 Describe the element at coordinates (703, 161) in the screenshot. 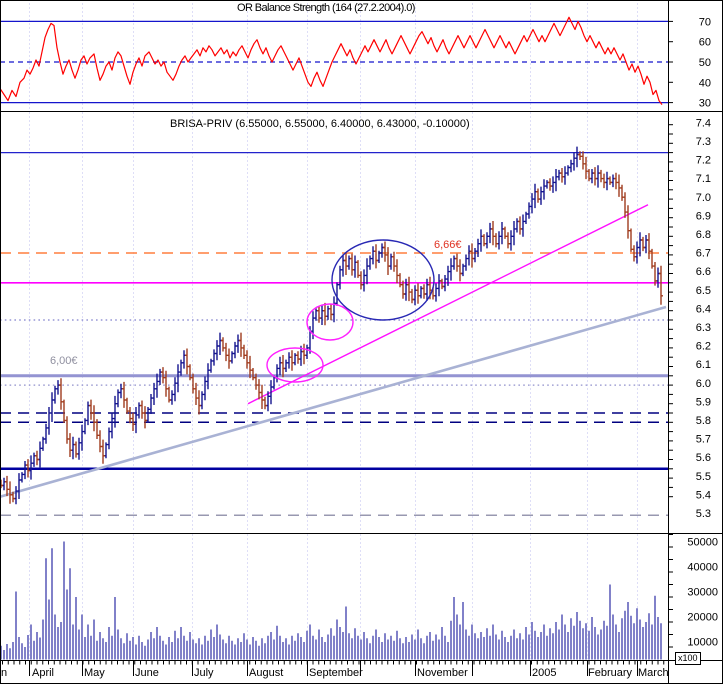

I see `price-axis-label: 7.2` at that location.